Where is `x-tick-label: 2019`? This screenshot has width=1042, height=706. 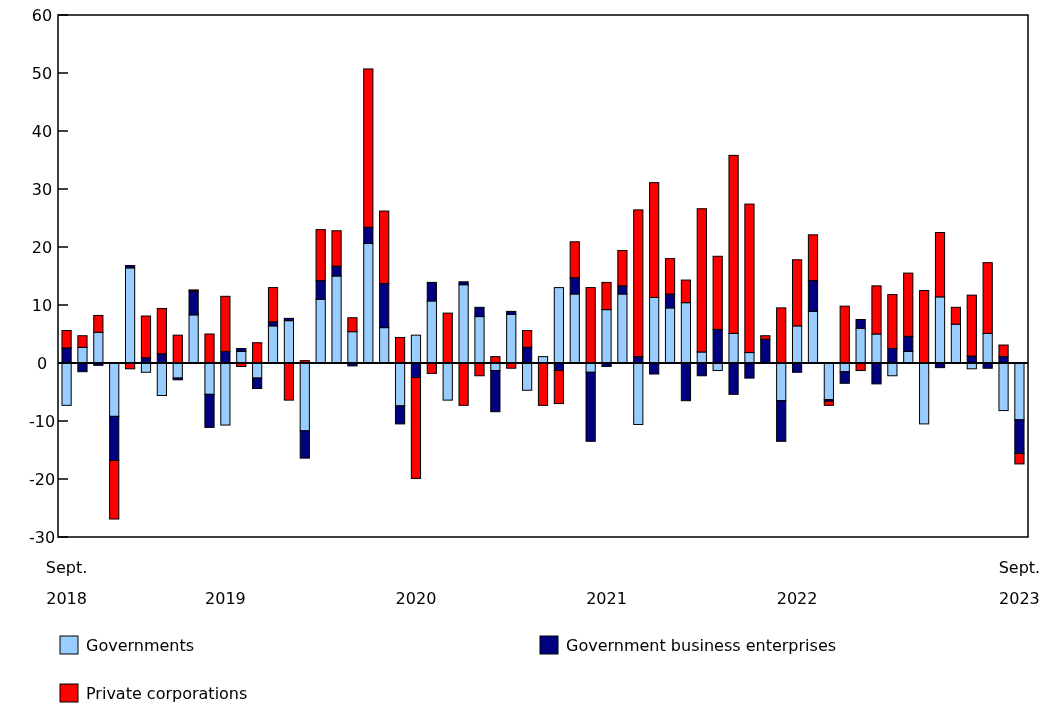
x-tick-label: 2019 is located at coordinates (225, 598).